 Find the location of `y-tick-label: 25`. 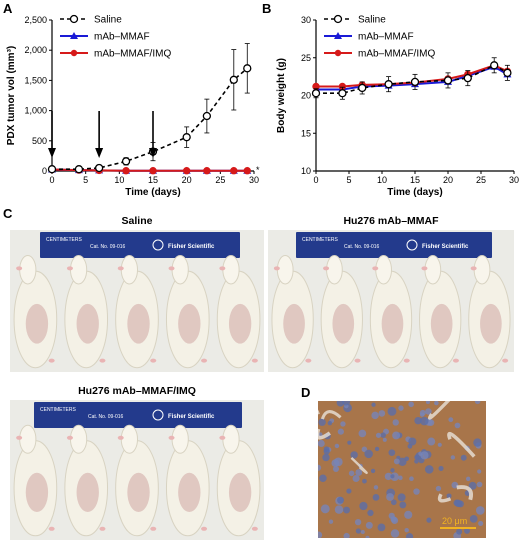

y-tick-label: 25 is located at coordinates (306, 58).